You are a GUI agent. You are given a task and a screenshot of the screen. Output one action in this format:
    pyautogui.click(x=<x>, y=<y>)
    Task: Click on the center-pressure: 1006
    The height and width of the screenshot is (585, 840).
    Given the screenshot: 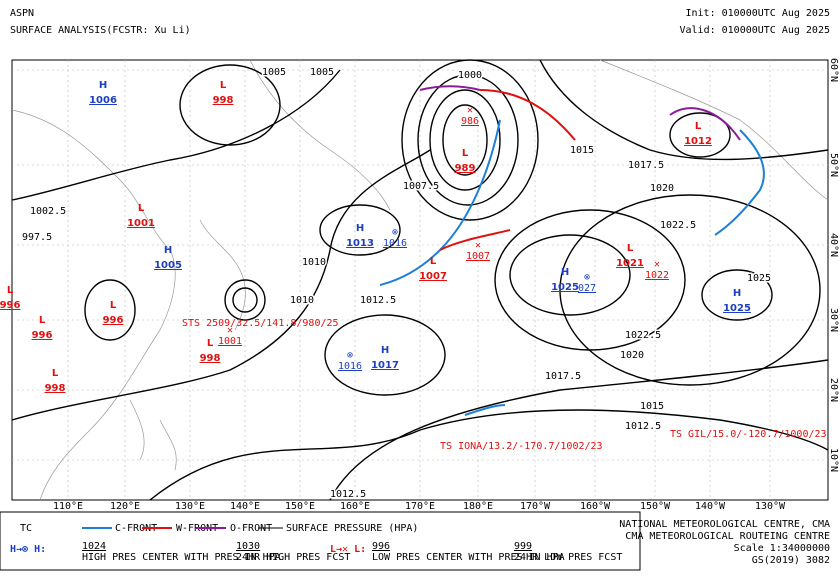 What is the action you would take?
    pyautogui.click(x=103, y=100)
    